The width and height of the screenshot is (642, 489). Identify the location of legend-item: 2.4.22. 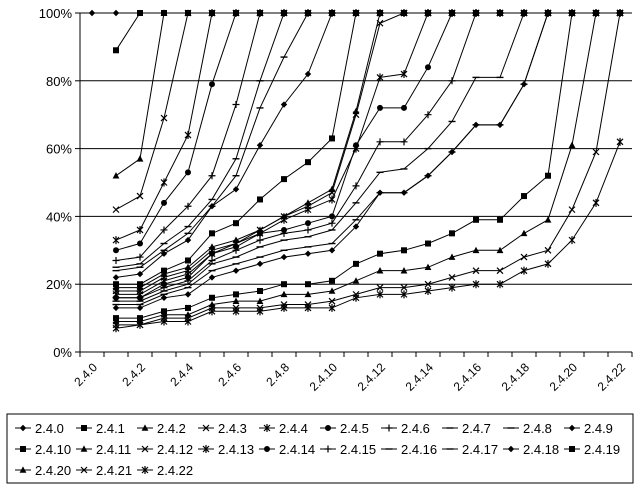
(165, 470).